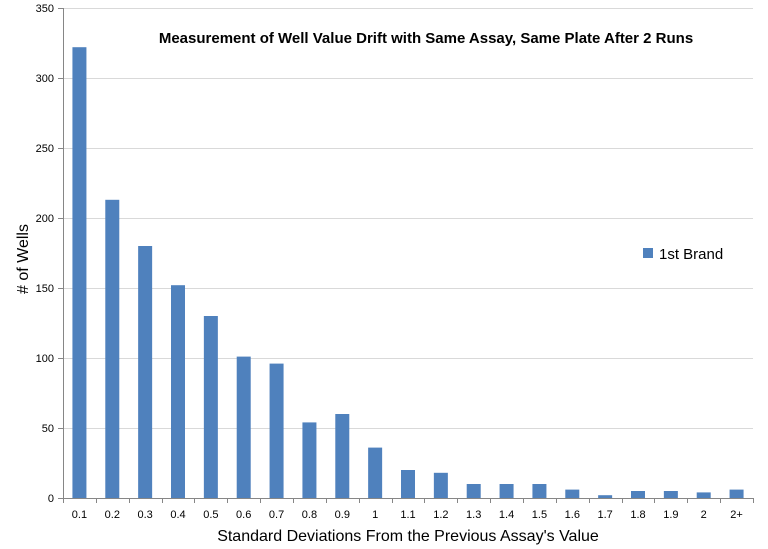 The height and width of the screenshot is (549, 768). I want to click on y-tick-label: 150, so click(45, 289).